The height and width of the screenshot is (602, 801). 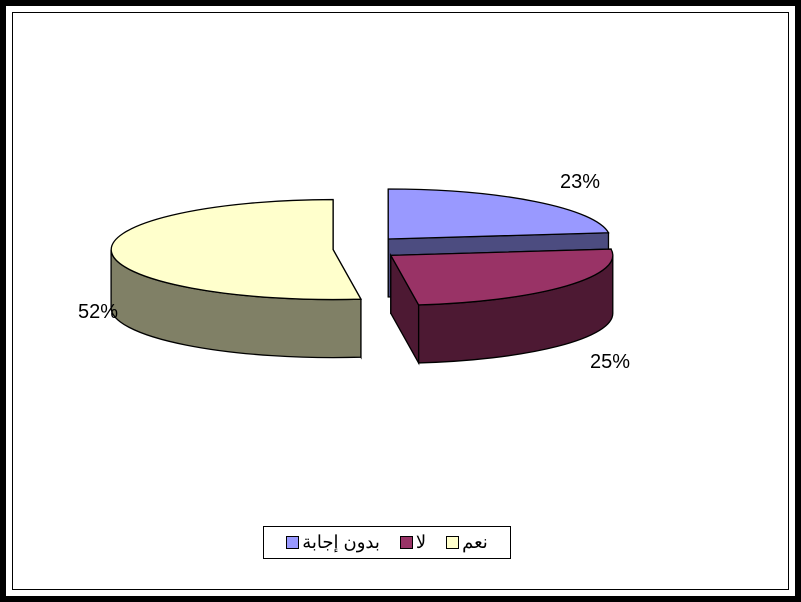 I want to click on pie-slice-top-yes, so click(x=236, y=249).